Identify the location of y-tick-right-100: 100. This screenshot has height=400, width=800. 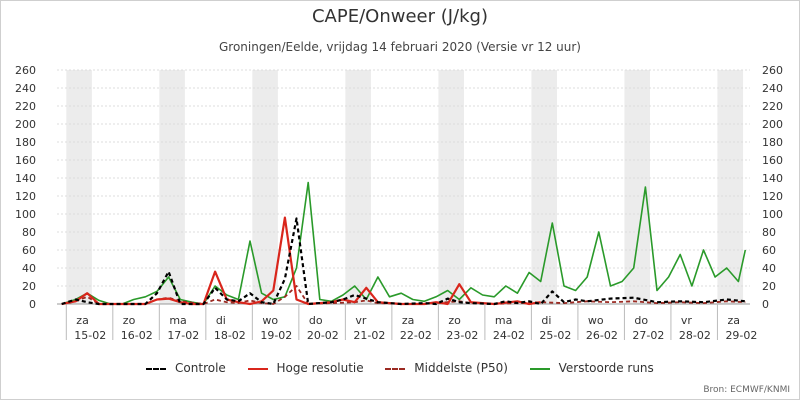
(772, 214).